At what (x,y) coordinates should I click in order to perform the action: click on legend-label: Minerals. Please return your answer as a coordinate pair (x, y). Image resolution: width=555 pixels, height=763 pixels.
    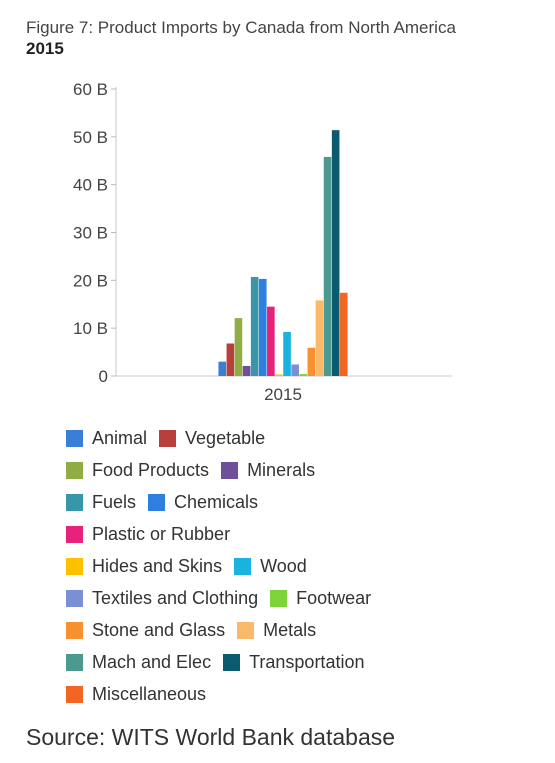
    Looking at the image, I should click on (281, 469).